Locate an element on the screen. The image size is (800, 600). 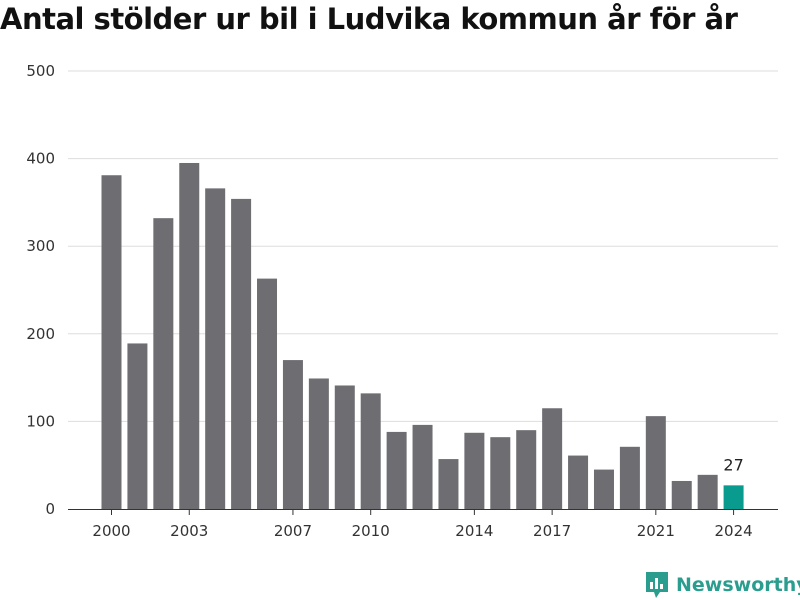
bar-2014 is located at coordinates (474, 470).